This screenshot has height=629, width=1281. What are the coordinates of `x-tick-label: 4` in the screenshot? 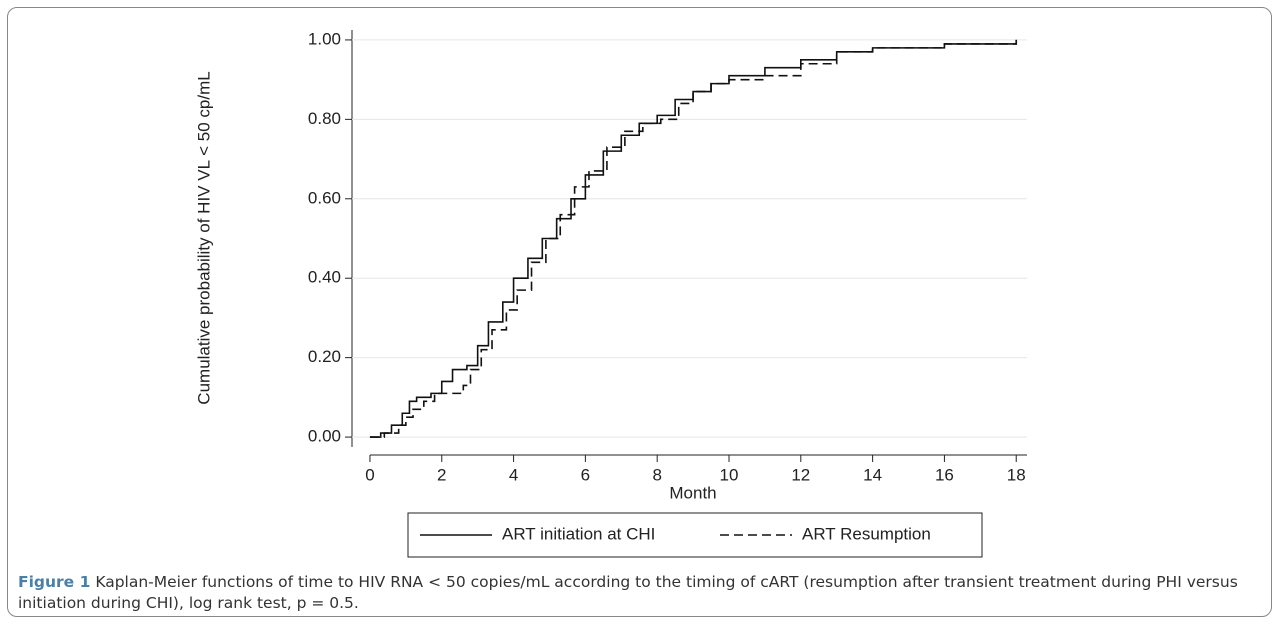 It's located at (513, 474).